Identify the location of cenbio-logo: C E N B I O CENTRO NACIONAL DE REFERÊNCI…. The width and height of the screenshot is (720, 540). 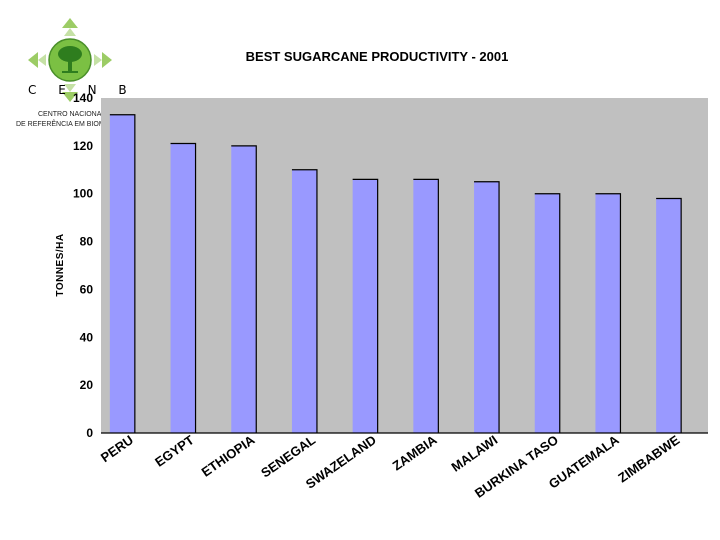
(71, 73).